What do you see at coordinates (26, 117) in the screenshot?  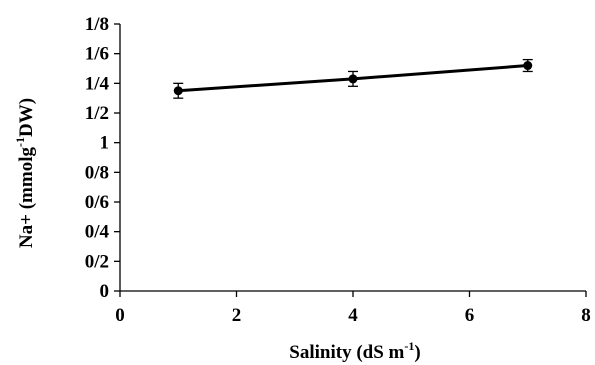 I see `y-axis-title-end: DW)` at bounding box center [26, 117].